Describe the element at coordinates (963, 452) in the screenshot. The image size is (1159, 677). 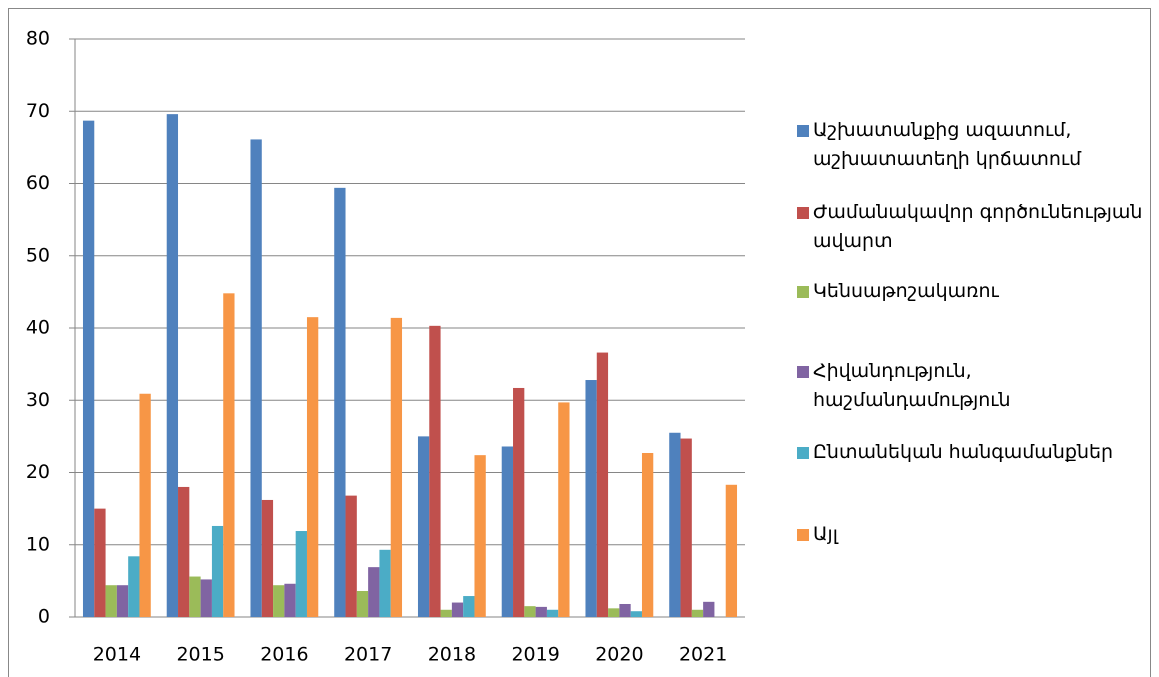
I see `legend-label: Ընտանեկան հանգամանքներ` at that location.